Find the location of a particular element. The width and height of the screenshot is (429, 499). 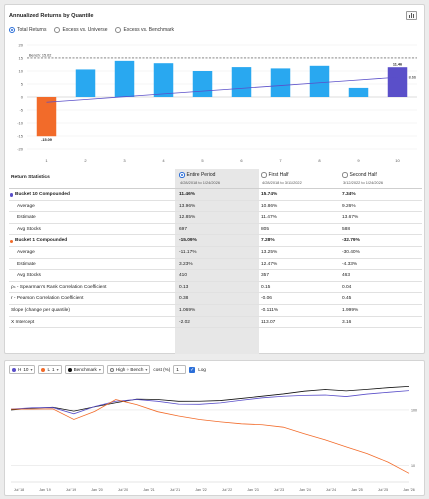

chart-menu-button is located at coordinates (411, 15).